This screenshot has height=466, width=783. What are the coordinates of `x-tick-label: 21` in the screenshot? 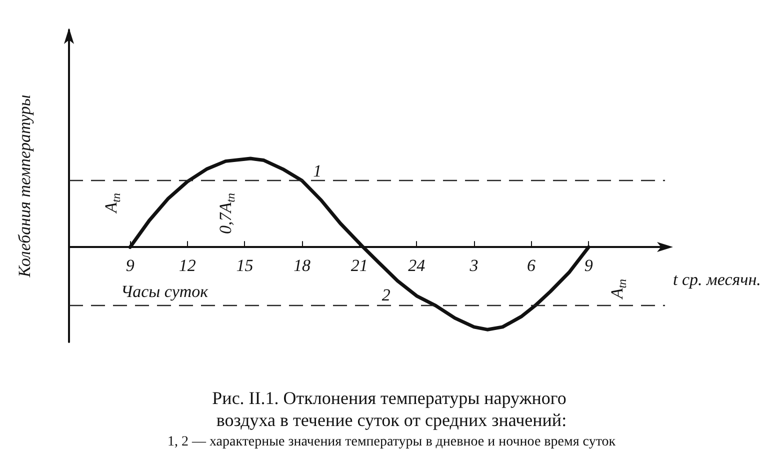 It's located at (359, 266).